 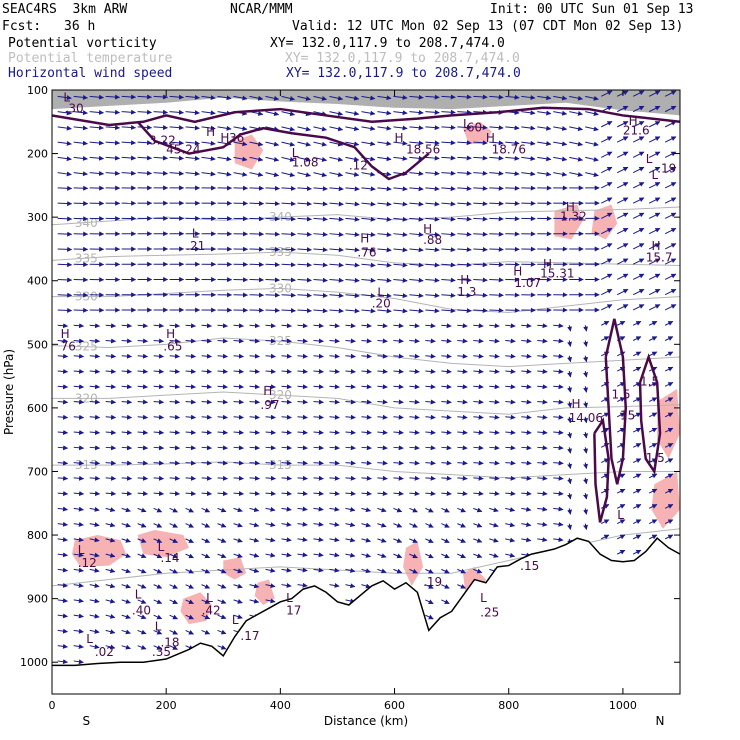 What do you see at coordinates (267, 391) in the screenshot?
I see `pv-annotation-37: H` at bounding box center [267, 391].